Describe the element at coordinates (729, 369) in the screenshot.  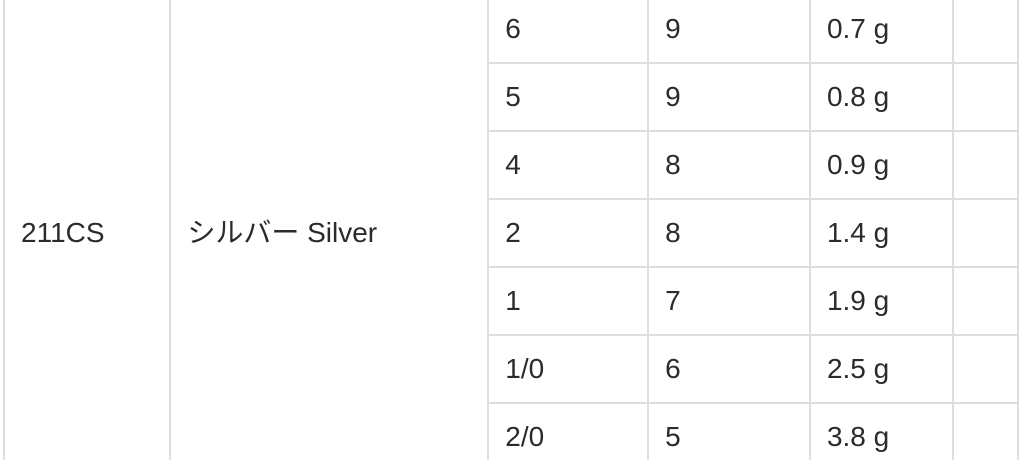
I see `count-cell: 6` at that location.